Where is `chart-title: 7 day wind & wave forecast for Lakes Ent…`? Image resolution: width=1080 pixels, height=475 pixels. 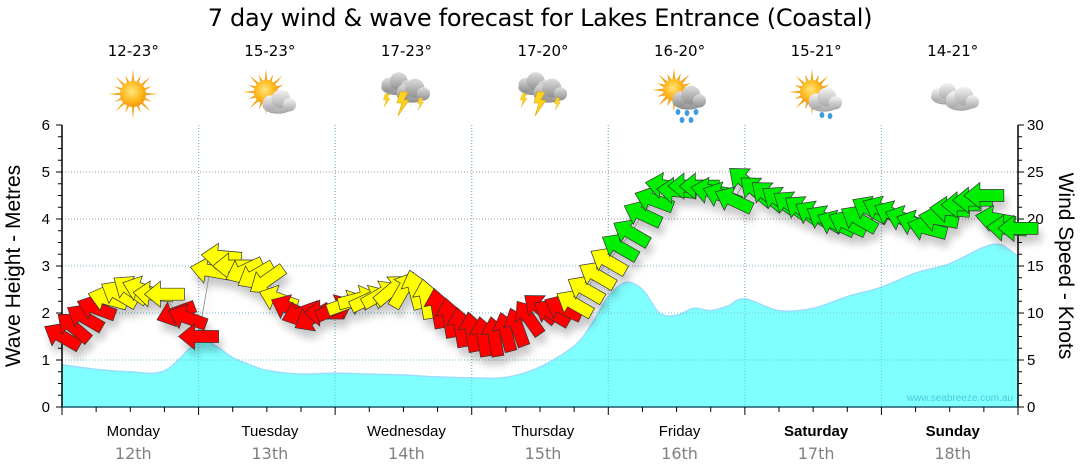
chart-title: 7 day wind & wave forecast for Lakes Ent… is located at coordinates (540, 18).